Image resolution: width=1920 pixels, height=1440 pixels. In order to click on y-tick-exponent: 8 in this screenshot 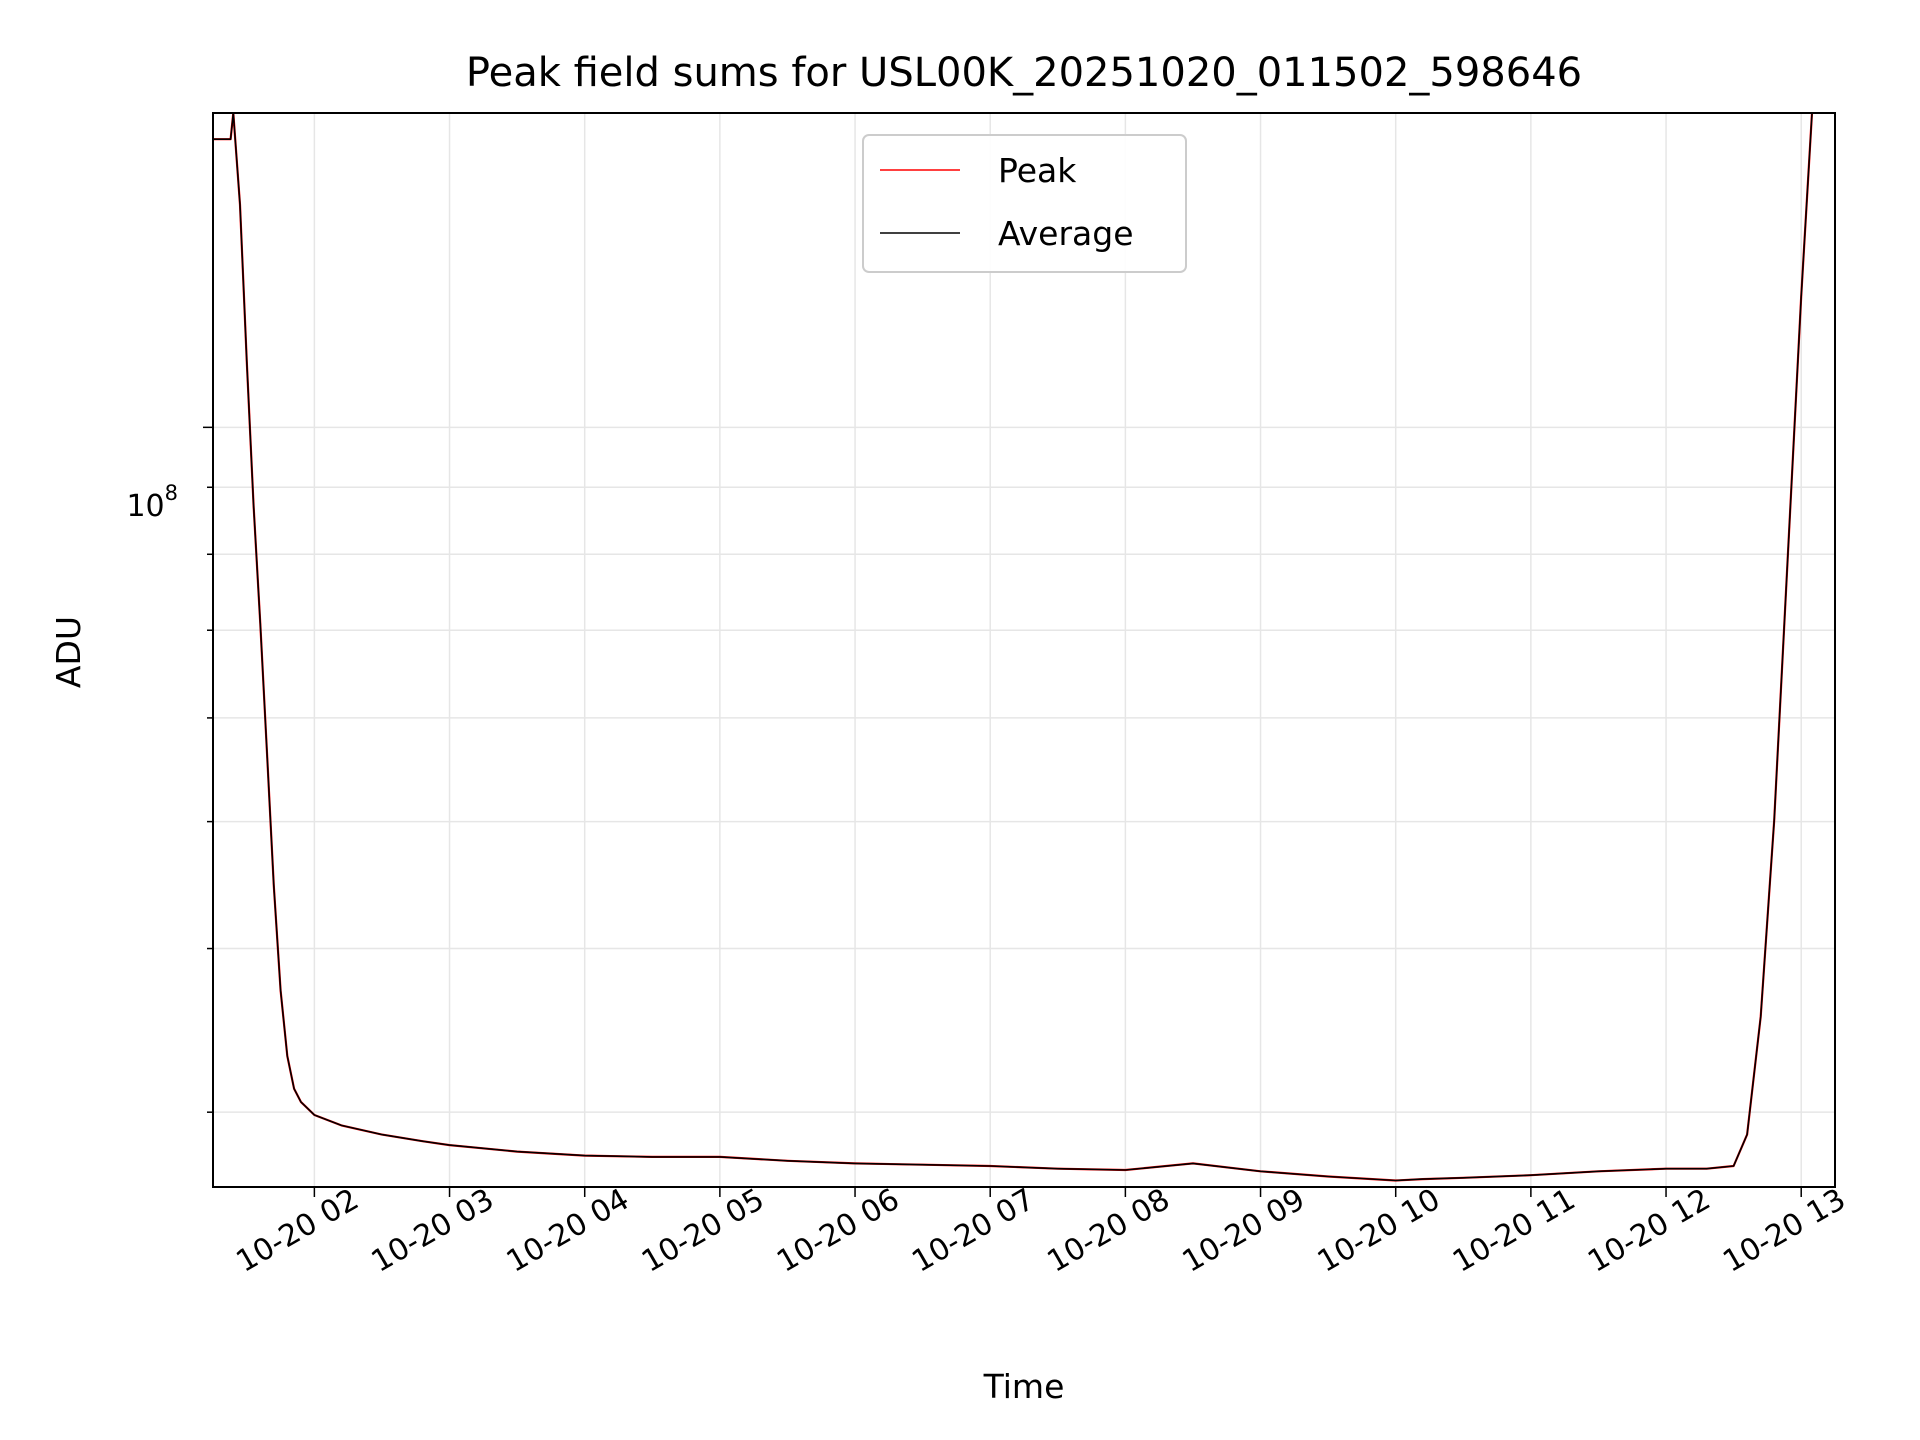, I will do `click(171, 493)`.